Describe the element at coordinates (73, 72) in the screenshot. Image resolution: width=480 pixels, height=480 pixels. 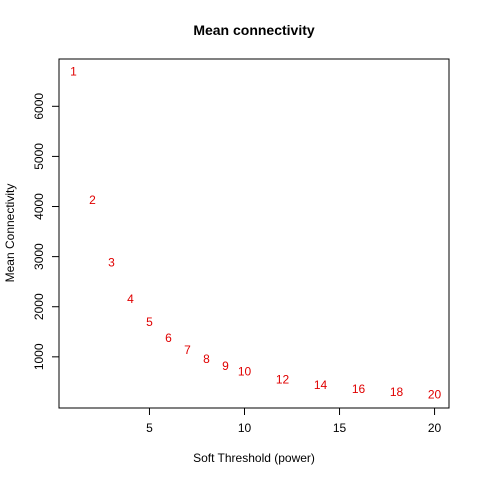
I see `data-point-label: 1` at that location.